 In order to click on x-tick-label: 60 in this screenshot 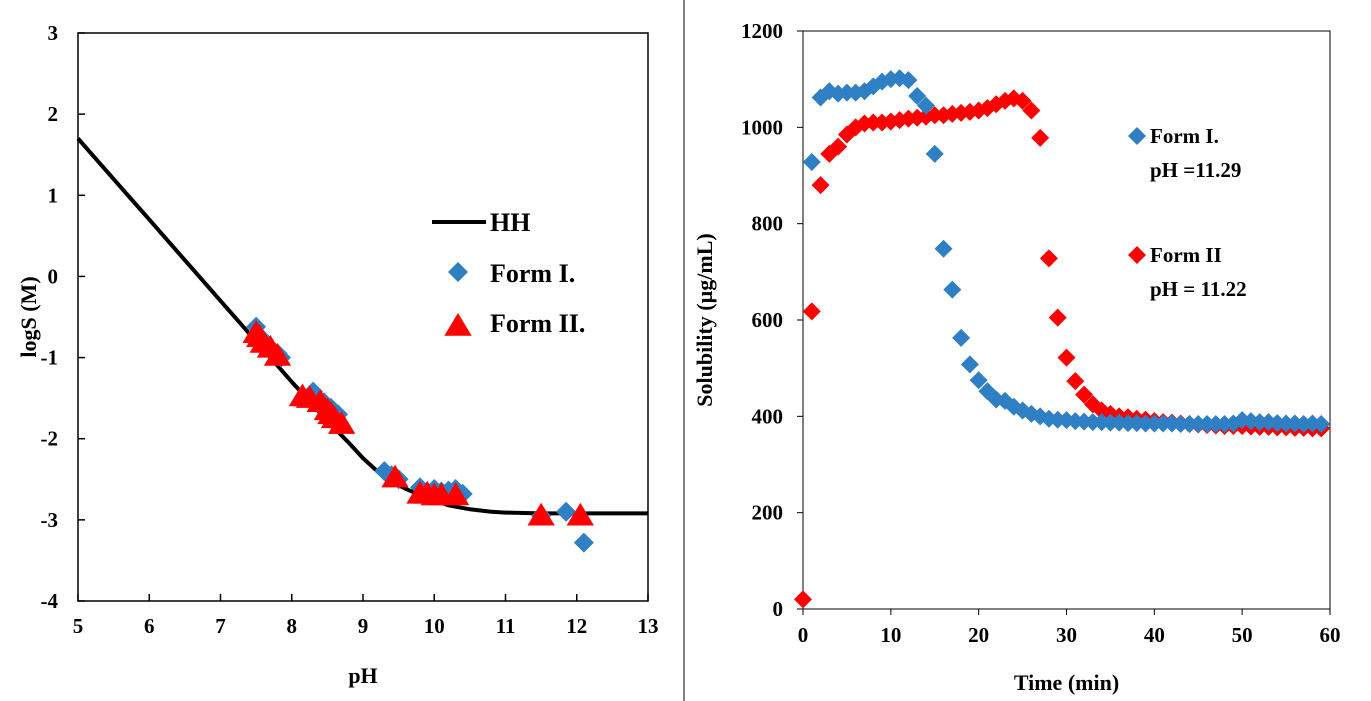, I will do `click(1330, 635)`.